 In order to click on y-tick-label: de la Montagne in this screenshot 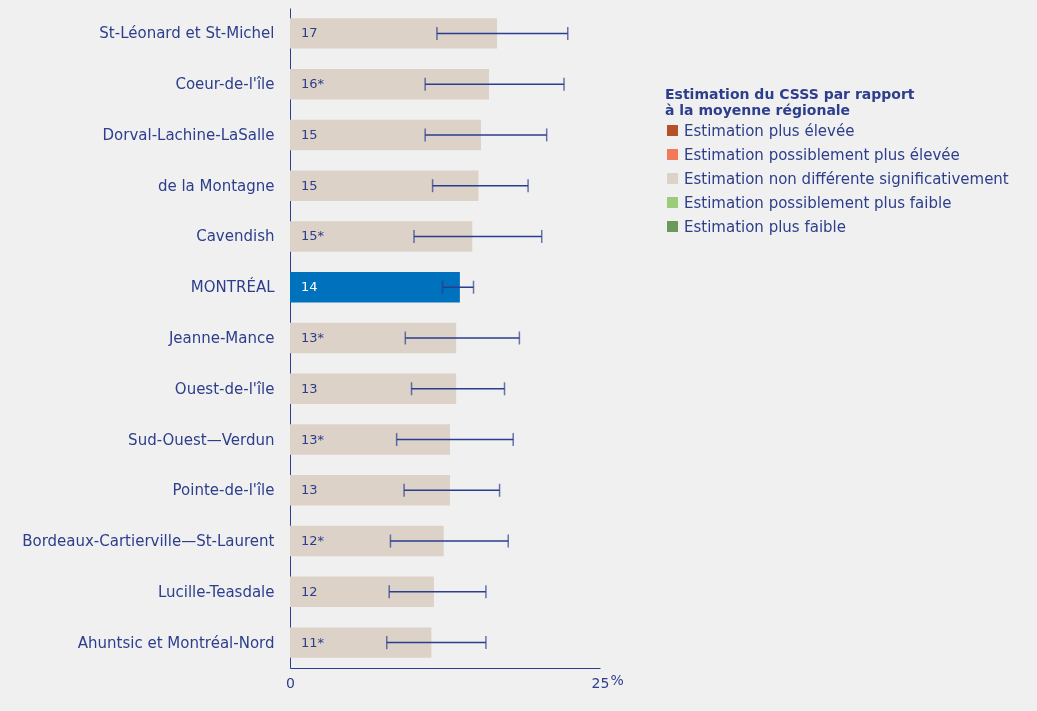, I will do `click(216, 185)`.